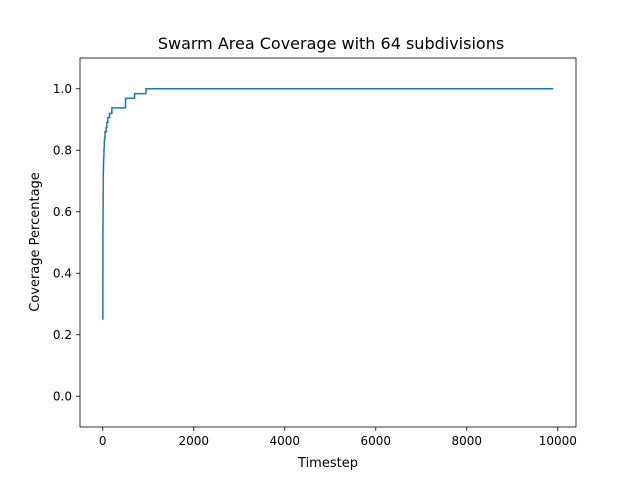 The width and height of the screenshot is (640, 484). Describe the element at coordinates (62, 150) in the screenshot. I see `y-tick-label: 0.8` at that location.